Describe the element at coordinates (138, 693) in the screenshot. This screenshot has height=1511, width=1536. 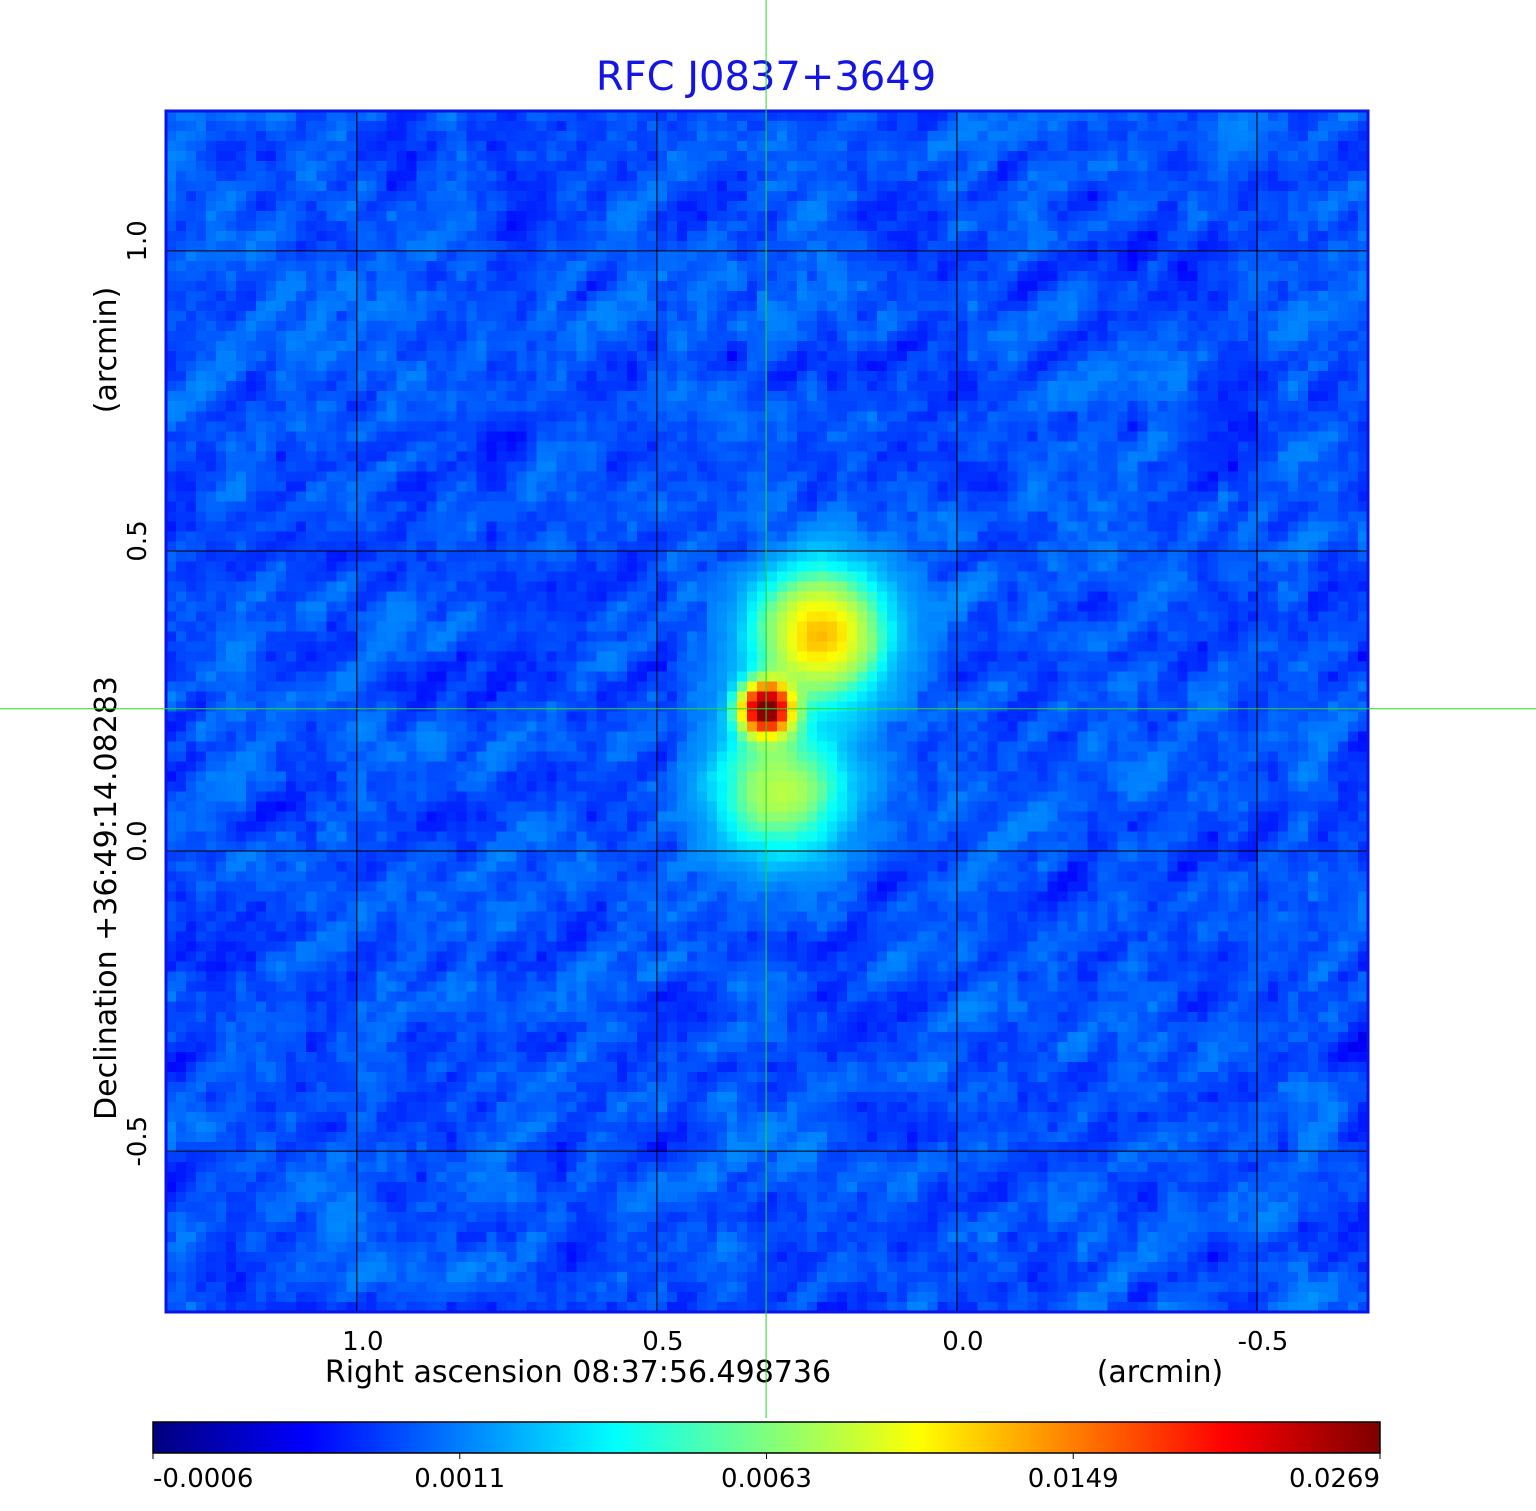
I see `y-tick-labels: 1.0 0.5 0.0 -0.5` at that location.